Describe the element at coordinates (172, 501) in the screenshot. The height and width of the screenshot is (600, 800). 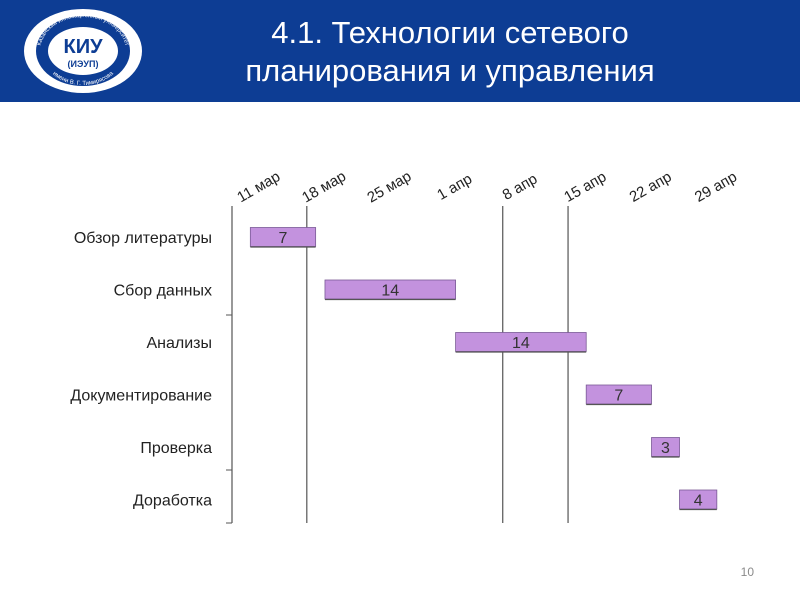
I see `task-label: Доработка` at that location.